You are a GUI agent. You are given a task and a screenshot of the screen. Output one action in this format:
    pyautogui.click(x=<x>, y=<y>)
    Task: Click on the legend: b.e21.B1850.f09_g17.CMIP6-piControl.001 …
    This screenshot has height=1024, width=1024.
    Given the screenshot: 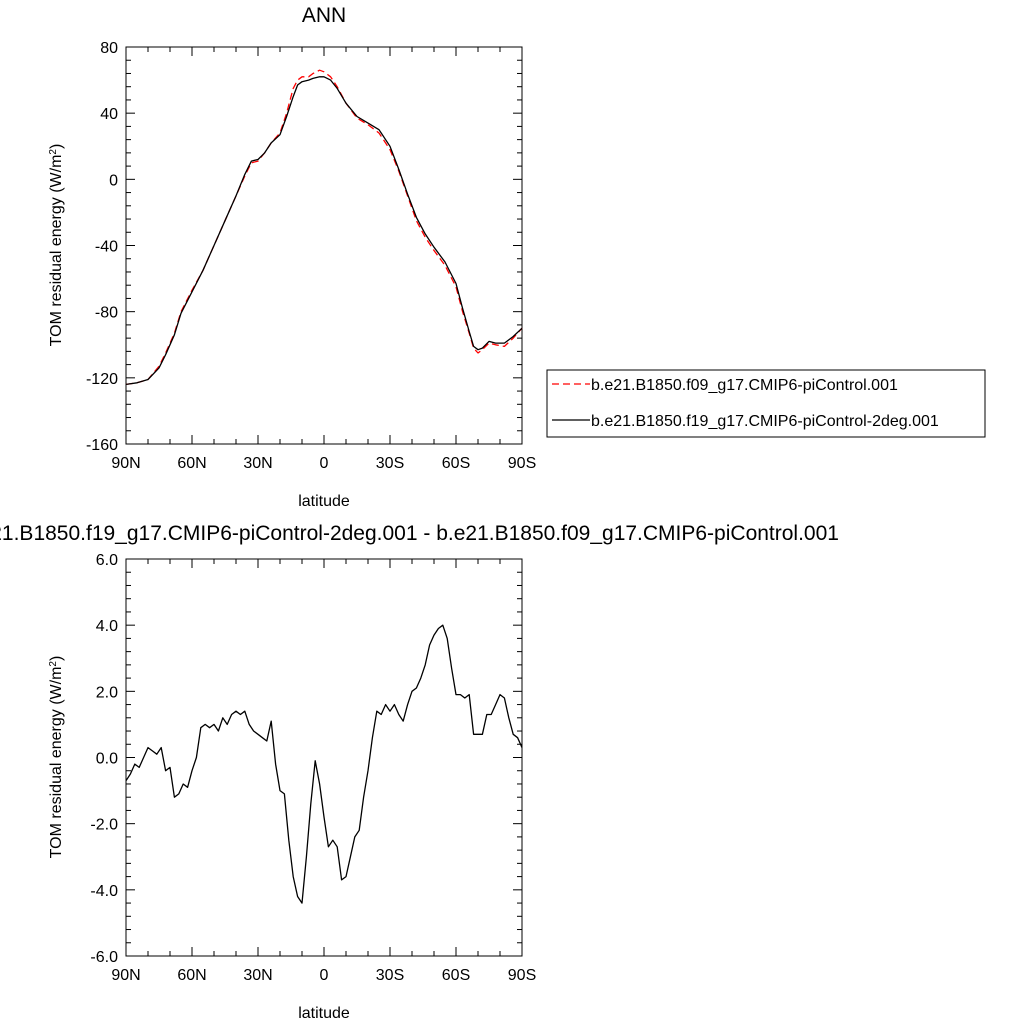 What is the action you would take?
    pyautogui.click(x=766, y=403)
    